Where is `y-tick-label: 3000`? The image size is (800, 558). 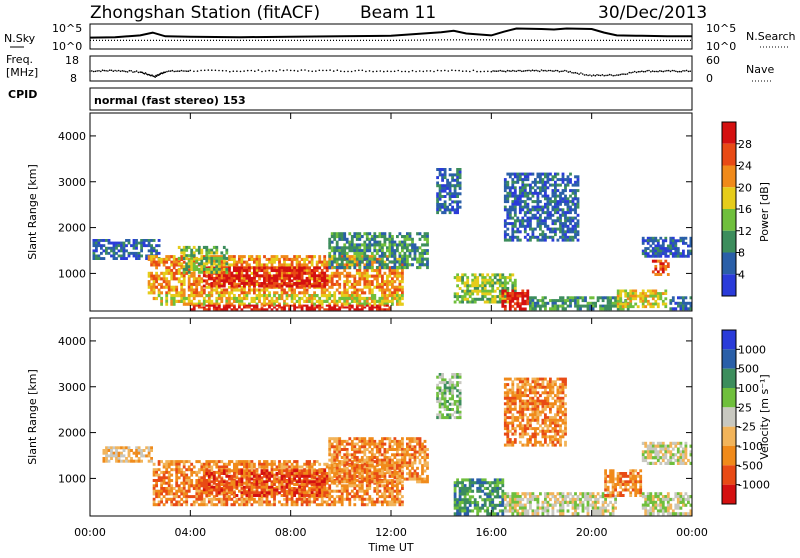 y-tick-label: 3000 is located at coordinates (72, 182).